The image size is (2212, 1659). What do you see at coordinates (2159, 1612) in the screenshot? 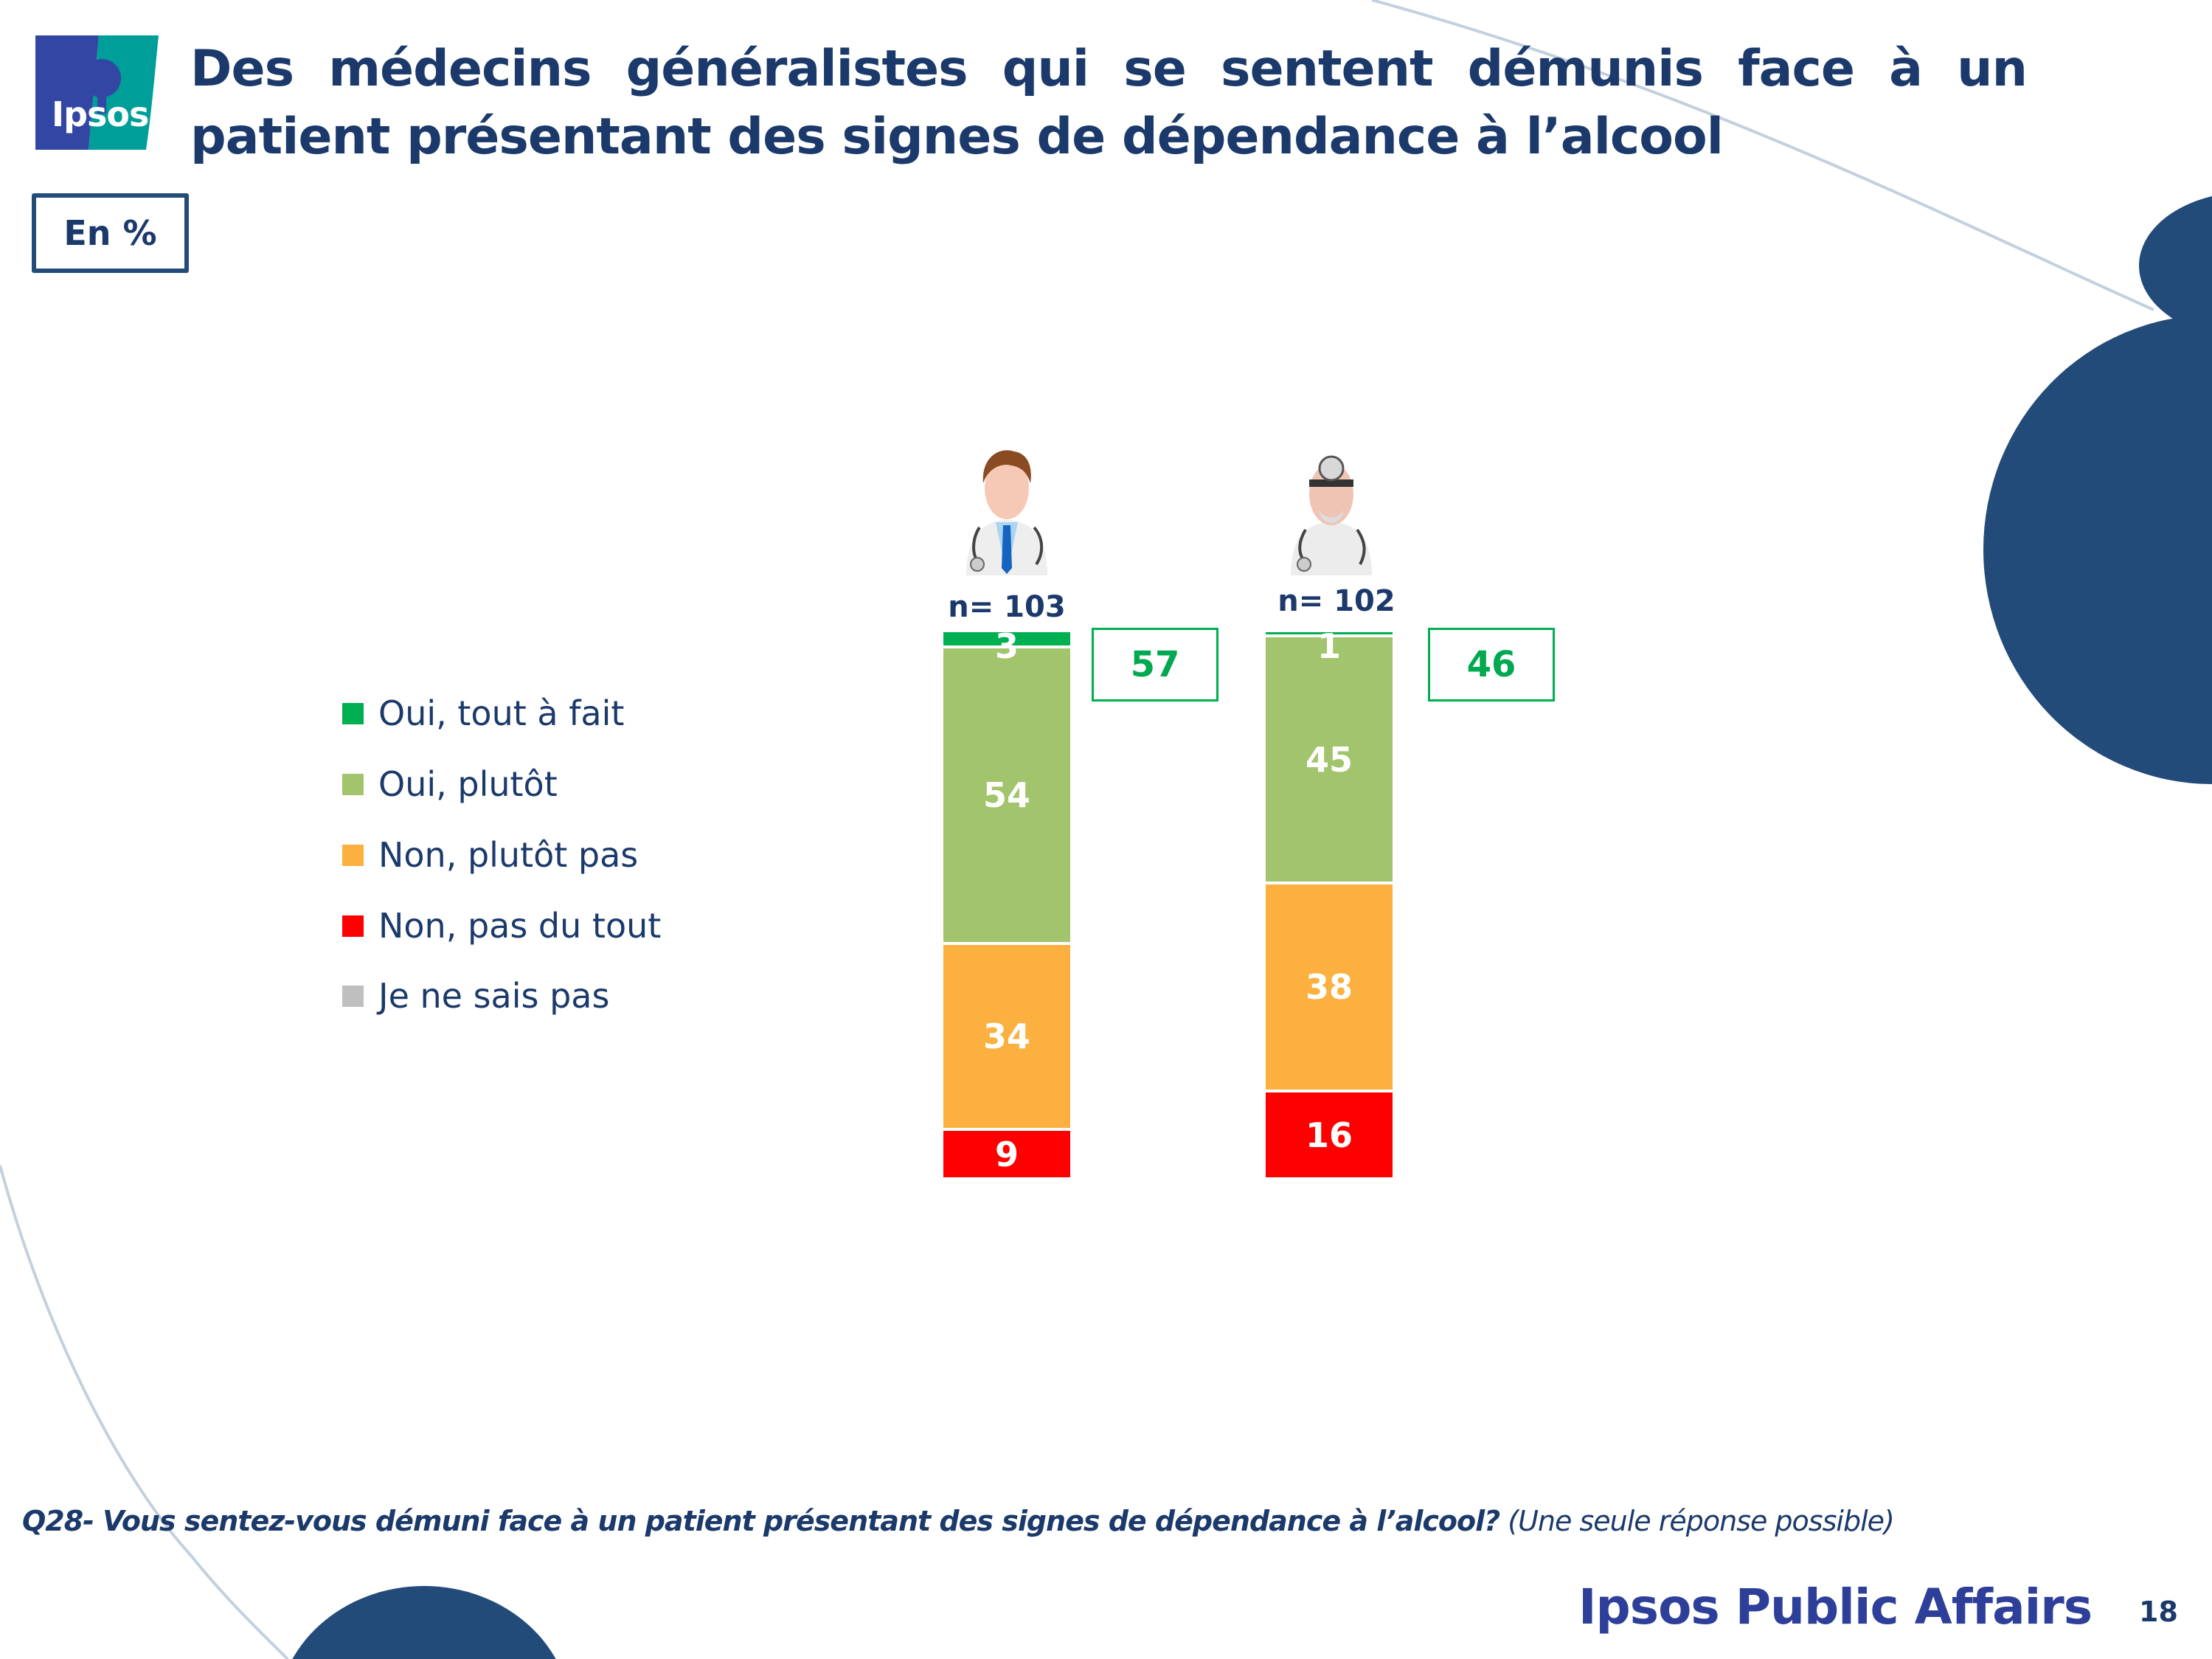
I see `page-number: 18` at bounding box center [2159, 1612].